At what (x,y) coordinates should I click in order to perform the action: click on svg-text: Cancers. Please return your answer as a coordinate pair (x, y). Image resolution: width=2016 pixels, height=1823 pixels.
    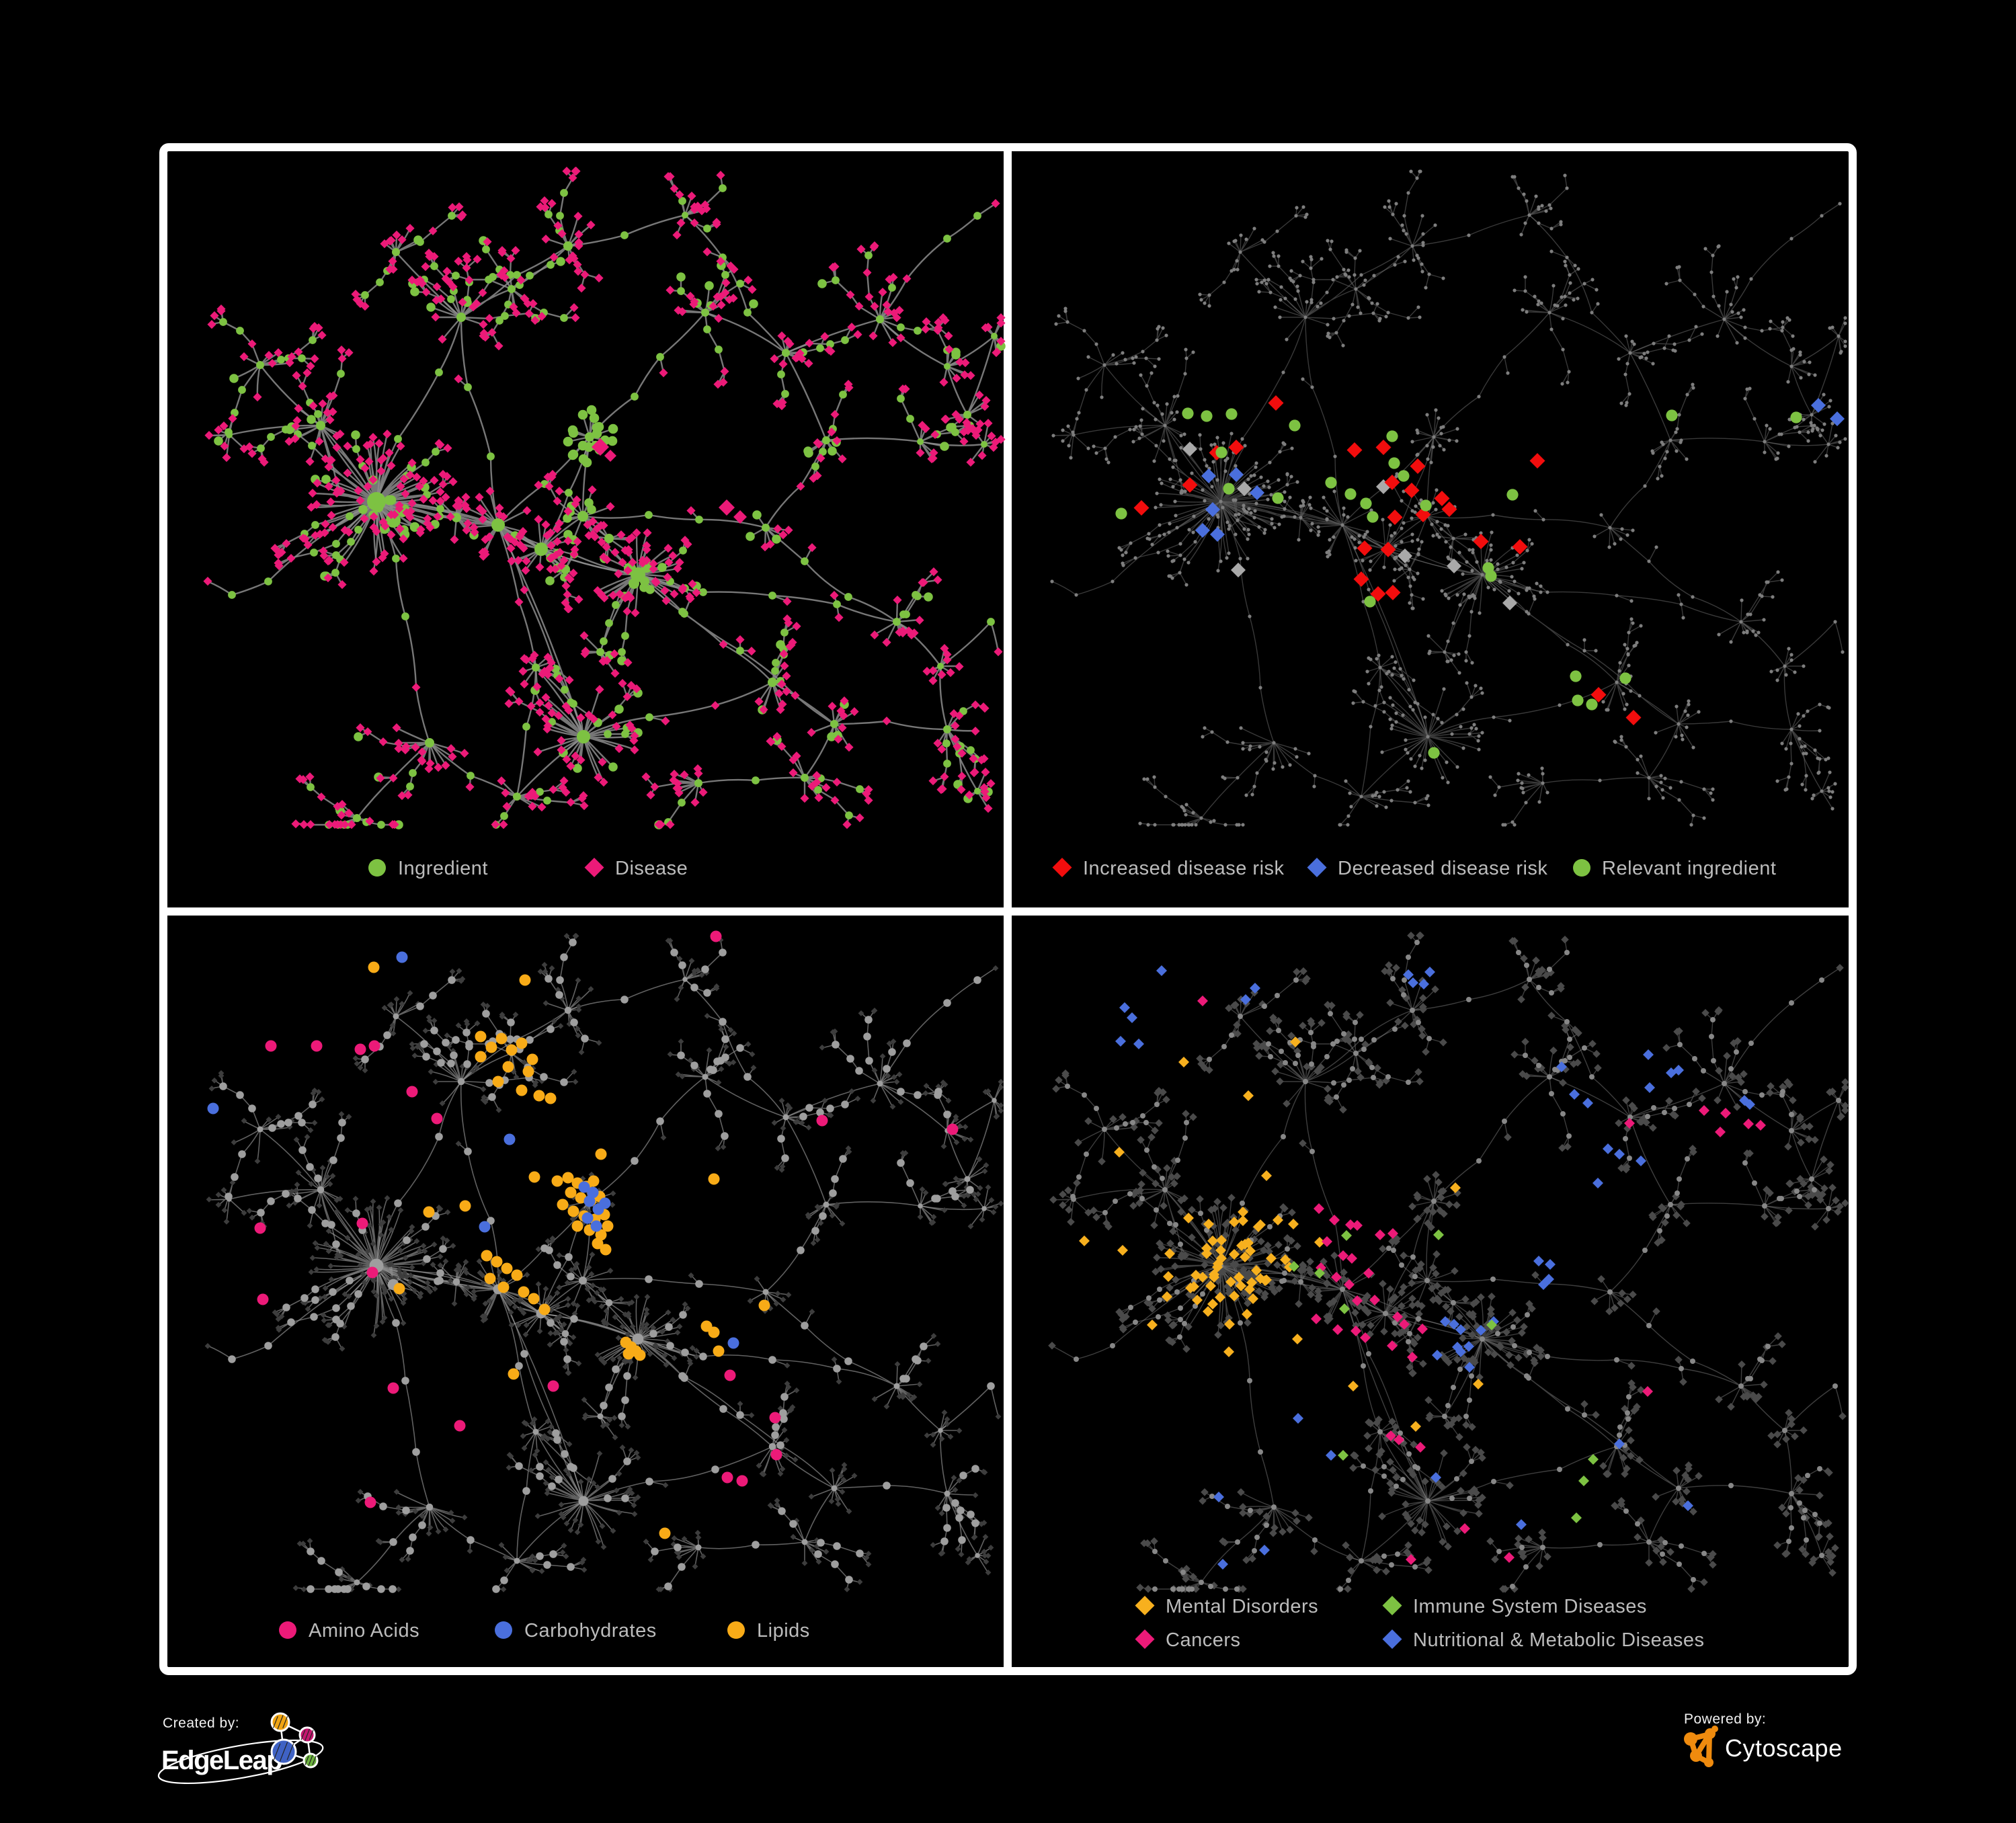
    Looking at the image, I should click on (1203, 1640).